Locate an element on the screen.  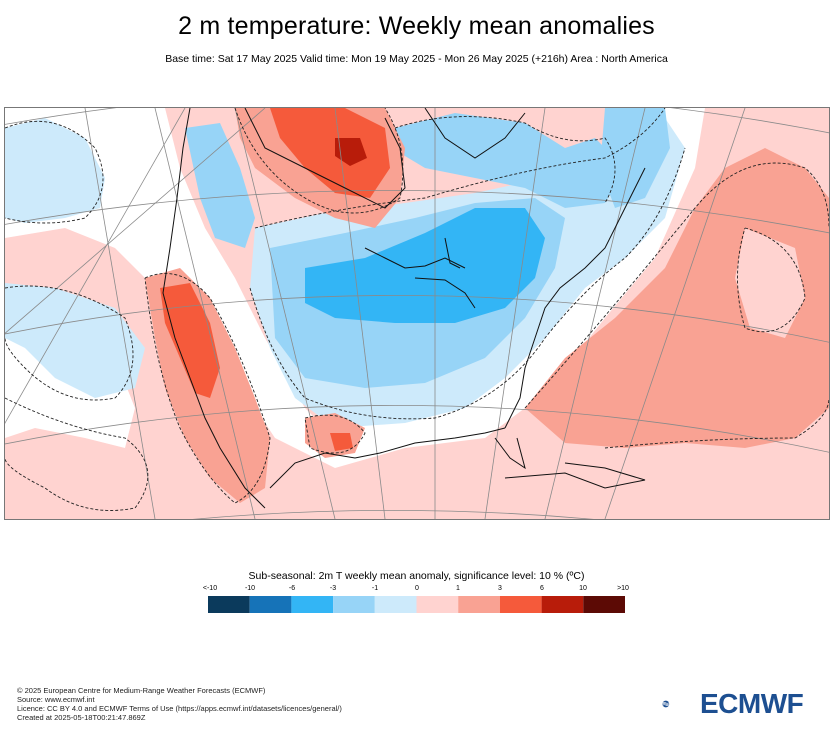
cool-anomaly-pacific is located at coordinates (55, 170).